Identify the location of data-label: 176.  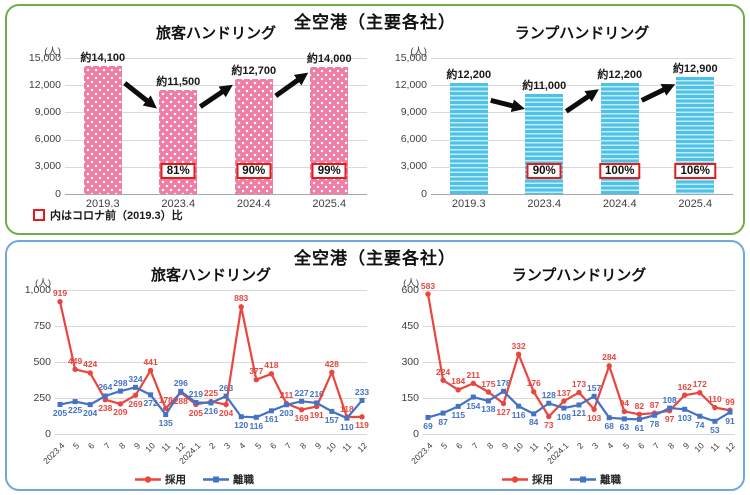
(533, 383).